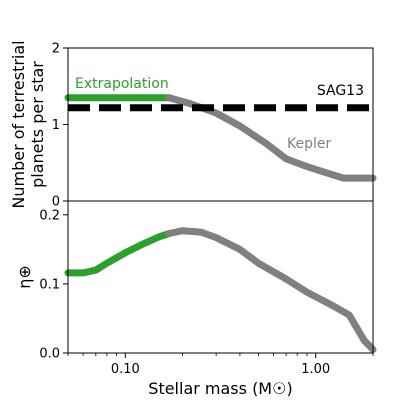 This screenshot has height=415, width=415. What do you see at coordinates (309, 144) in the screenshot?
I see `annotation-kepler: Kepler` at bounding box center [309, 144].